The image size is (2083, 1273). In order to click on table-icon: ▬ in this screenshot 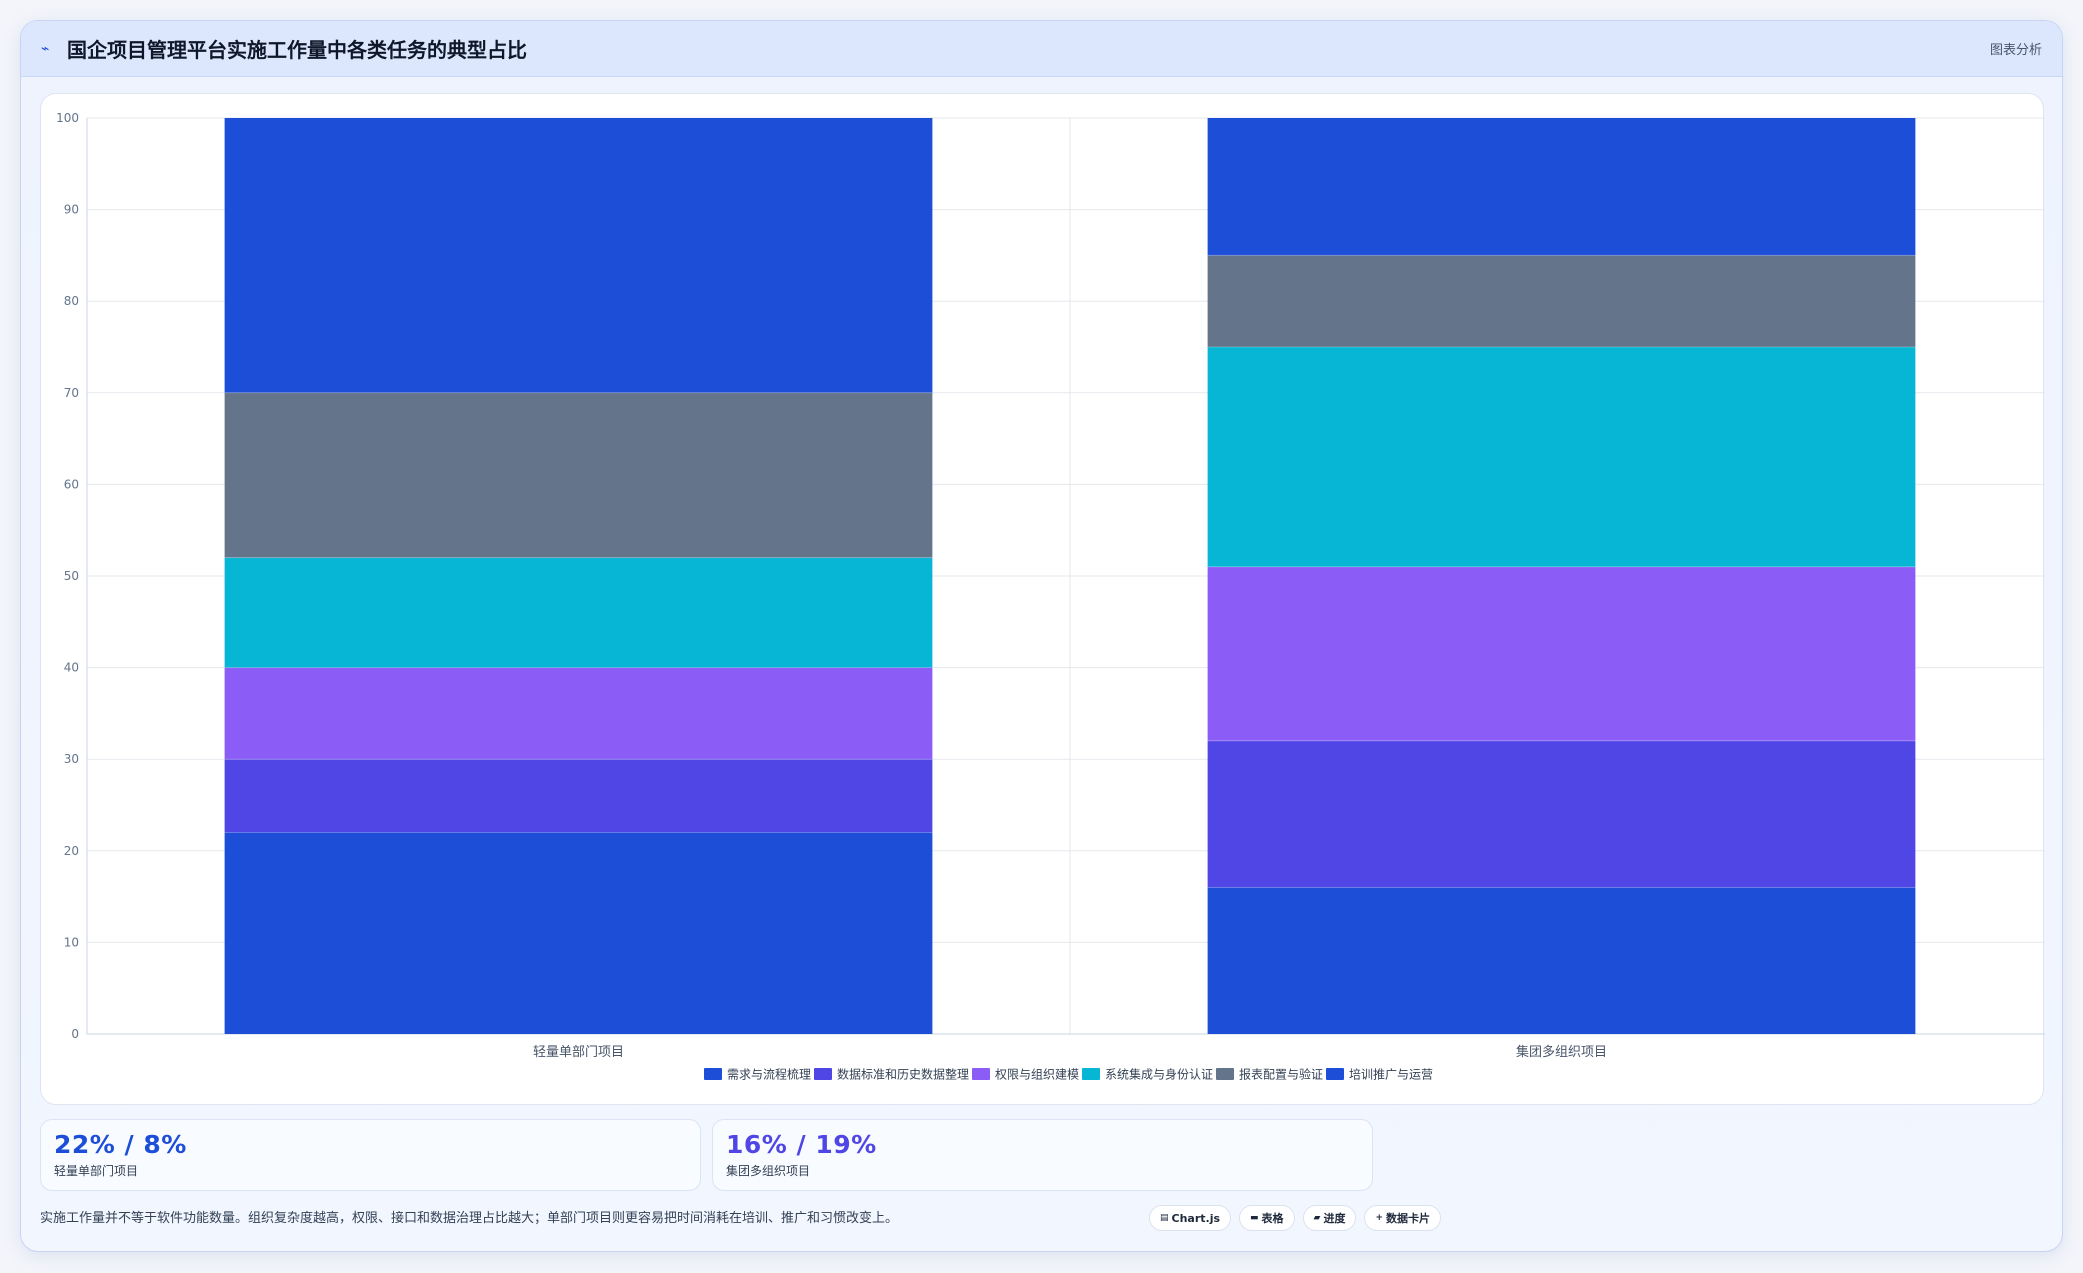, I will do `click(1254, 1218)`.